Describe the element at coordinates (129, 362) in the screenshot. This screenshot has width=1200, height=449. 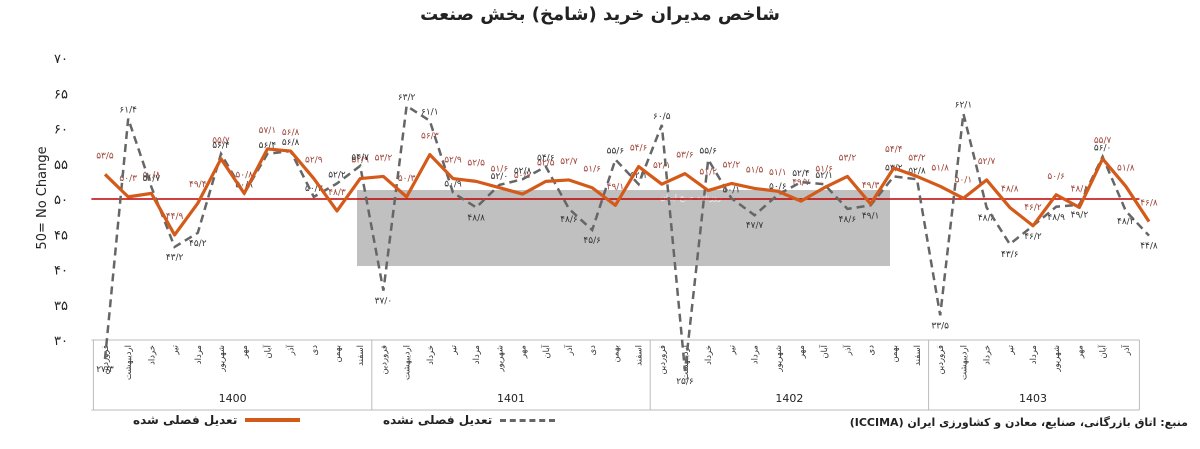
I see `month-tick-label: اردیبهشت` at that location.